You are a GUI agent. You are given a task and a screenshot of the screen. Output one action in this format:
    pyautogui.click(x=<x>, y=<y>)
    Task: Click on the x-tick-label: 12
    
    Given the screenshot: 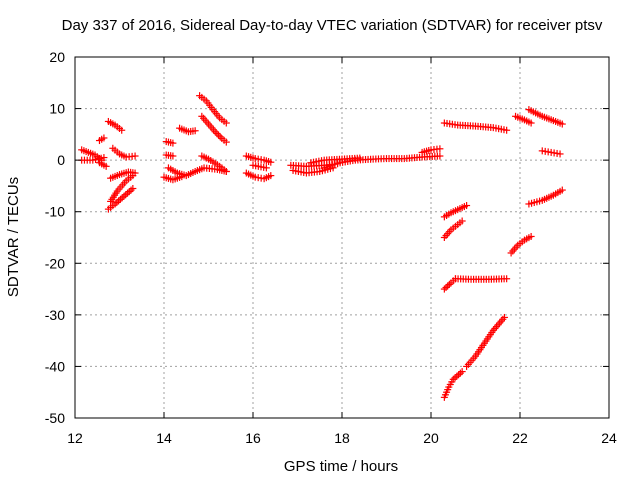 What is the action you would take?
    pyautogui.click(x=75, y=438)
    